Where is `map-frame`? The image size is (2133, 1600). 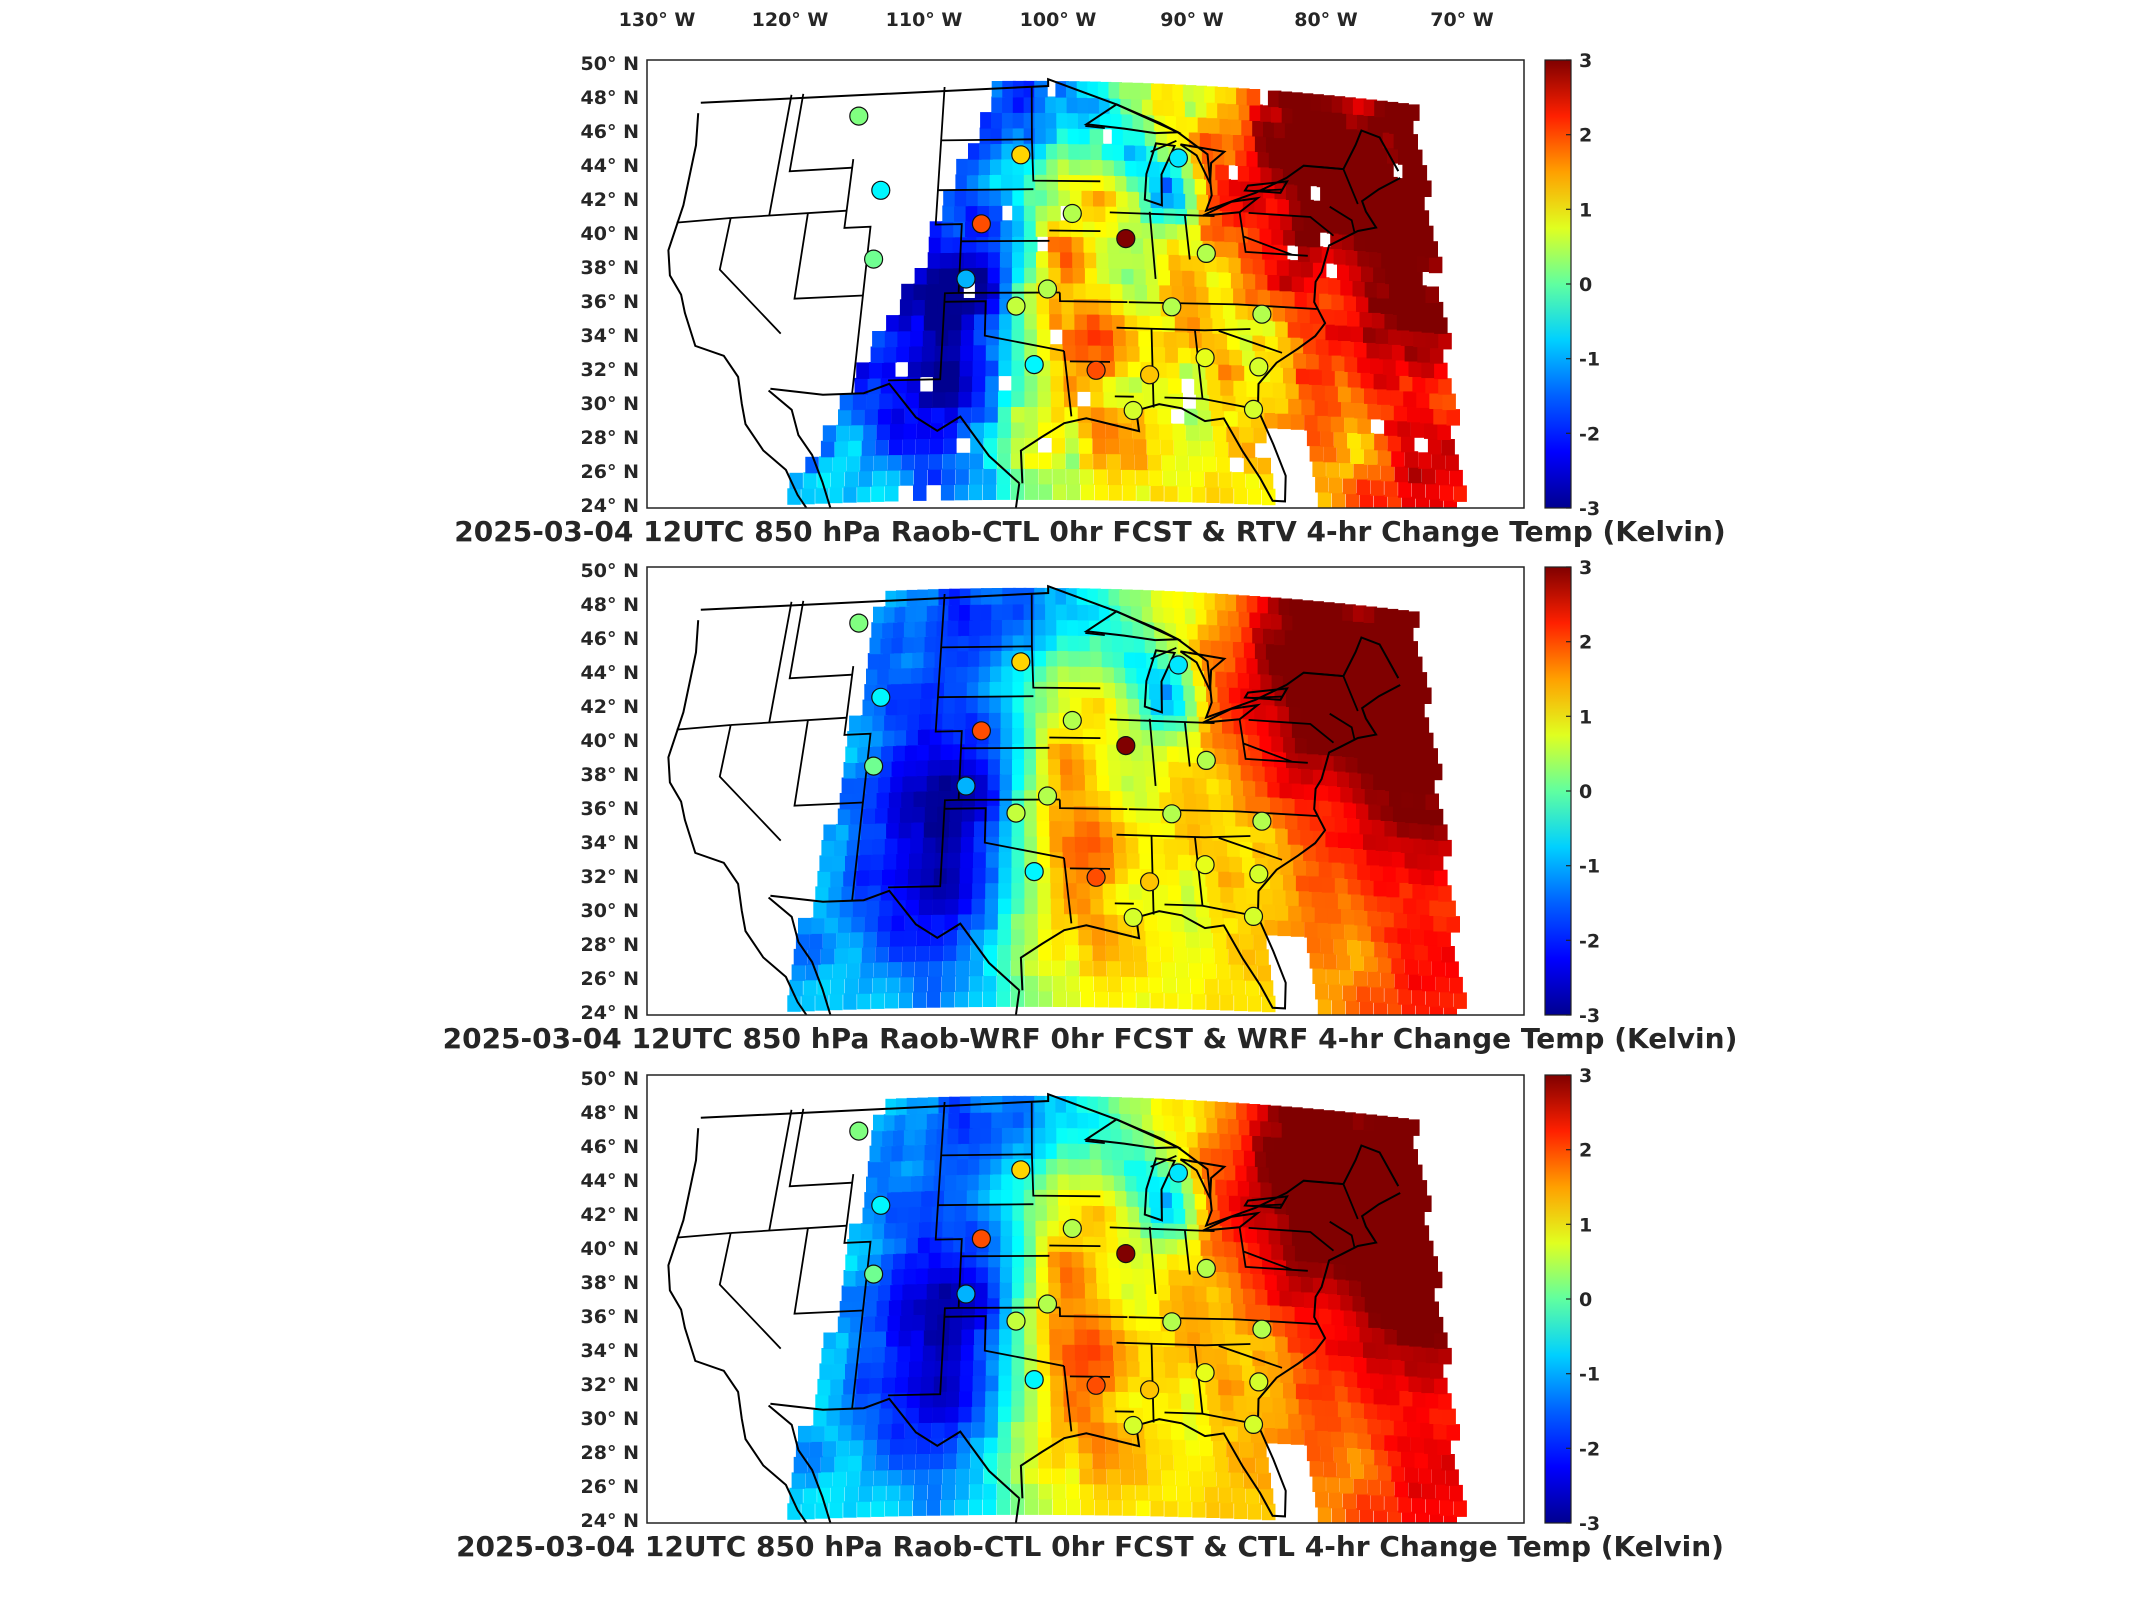
map-frame is located at coordinates (1085, 284).